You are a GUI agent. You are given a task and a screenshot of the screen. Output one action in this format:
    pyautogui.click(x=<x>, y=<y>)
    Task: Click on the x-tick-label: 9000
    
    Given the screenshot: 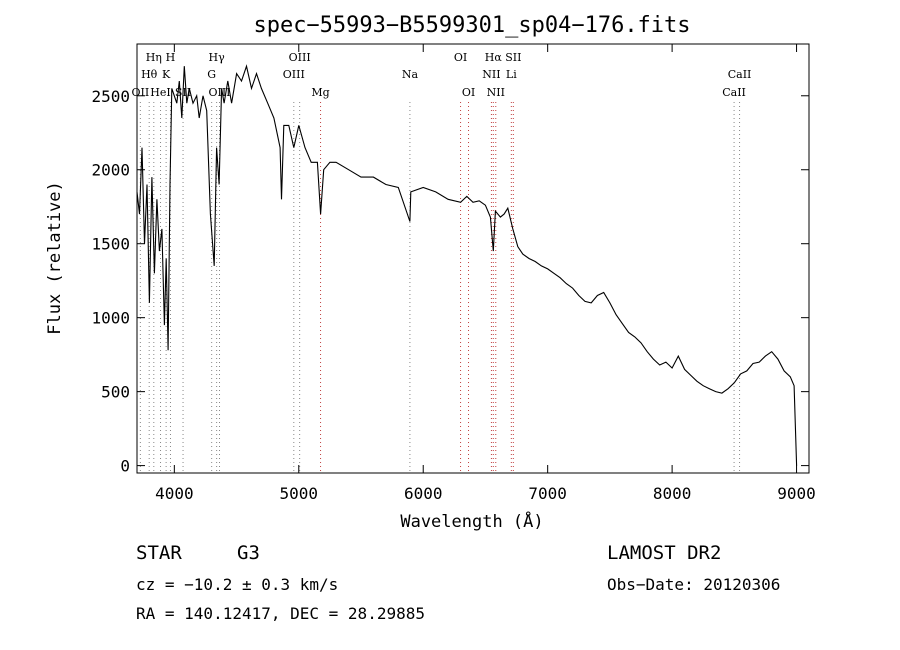 What is the action you would take?
    pyautogui.click(x=796, y=493)
    